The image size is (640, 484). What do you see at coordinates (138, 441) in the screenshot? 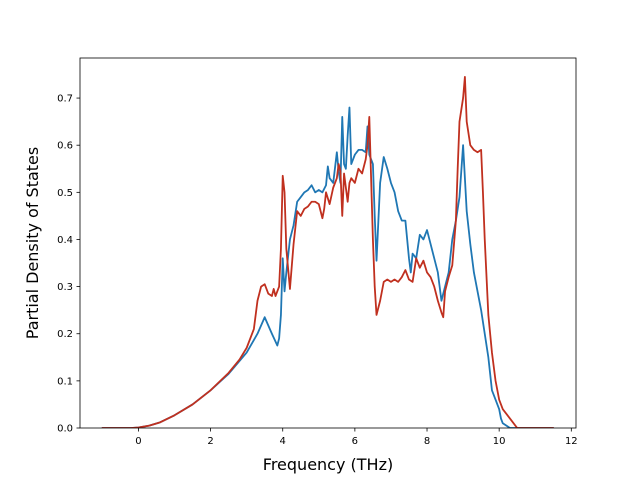
I see `x-tick-label: 0` at bounding box center [138, 441].